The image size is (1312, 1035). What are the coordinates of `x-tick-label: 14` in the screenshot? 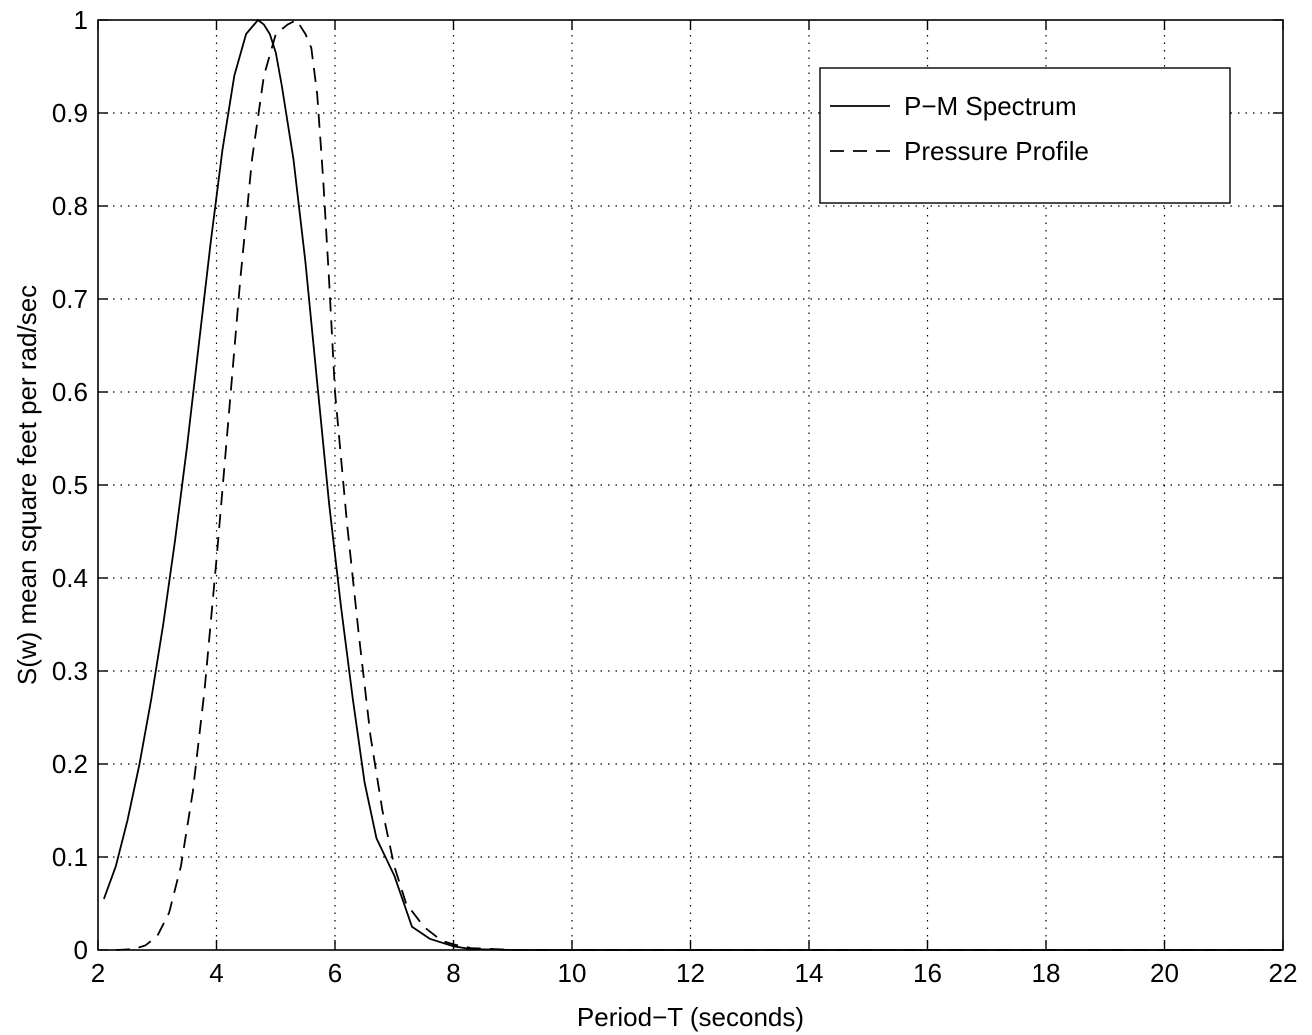 It's located at (809, 973).